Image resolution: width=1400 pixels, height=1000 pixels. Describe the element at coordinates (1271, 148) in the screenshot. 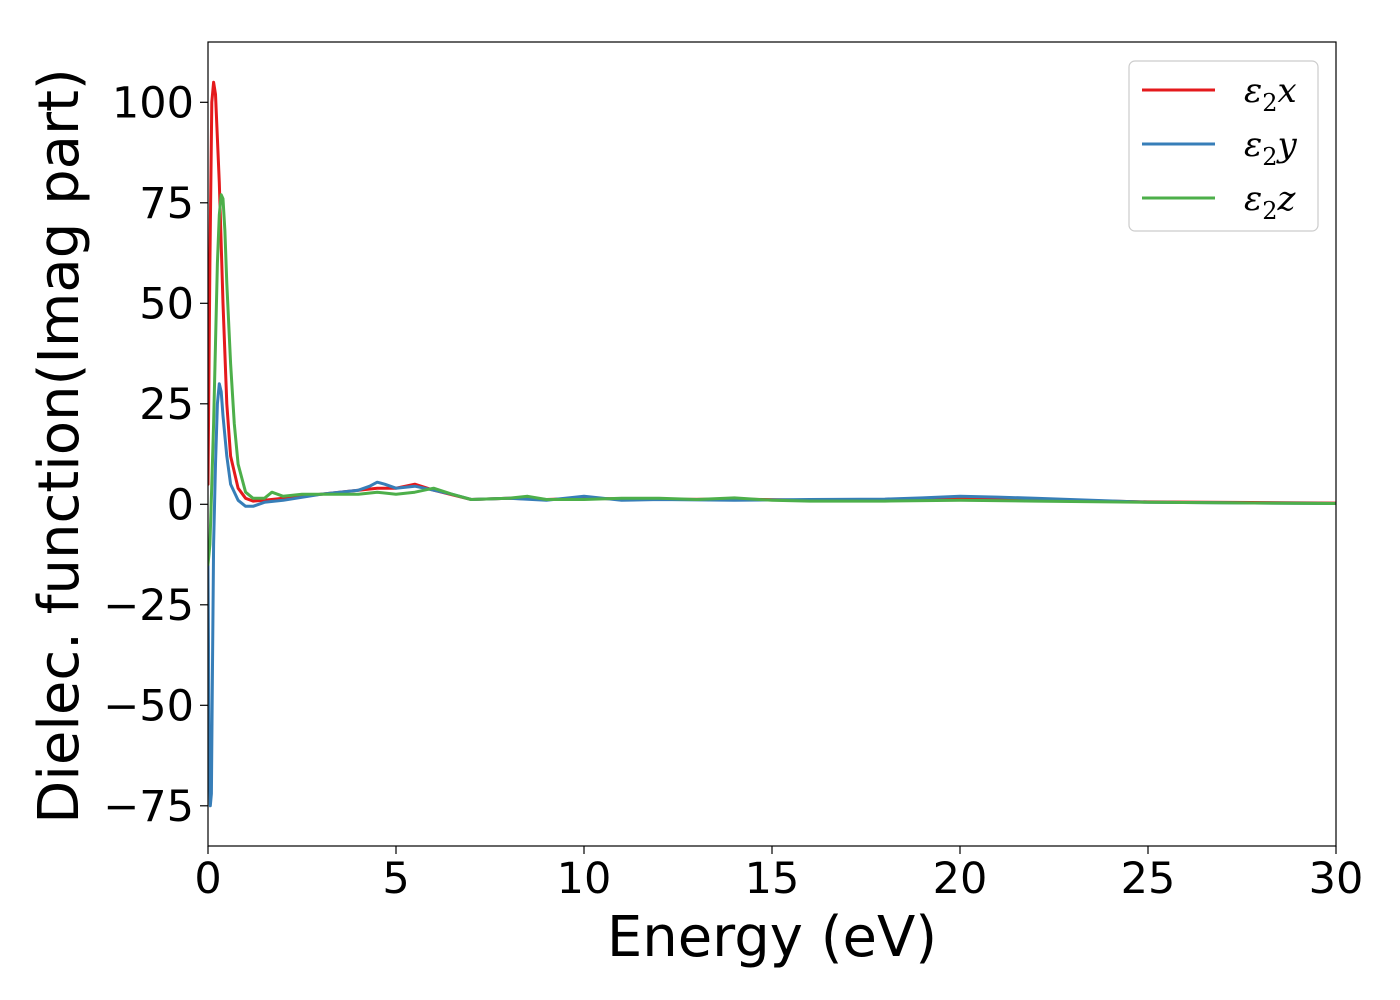

I see `legend-label-y: ε2y` at that location.